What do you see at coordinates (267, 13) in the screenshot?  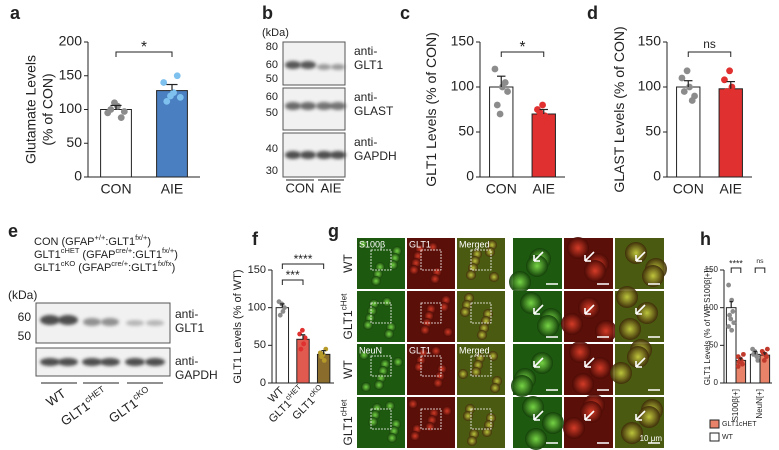 I see `panel-label: b` at bounding box center [267, 13].